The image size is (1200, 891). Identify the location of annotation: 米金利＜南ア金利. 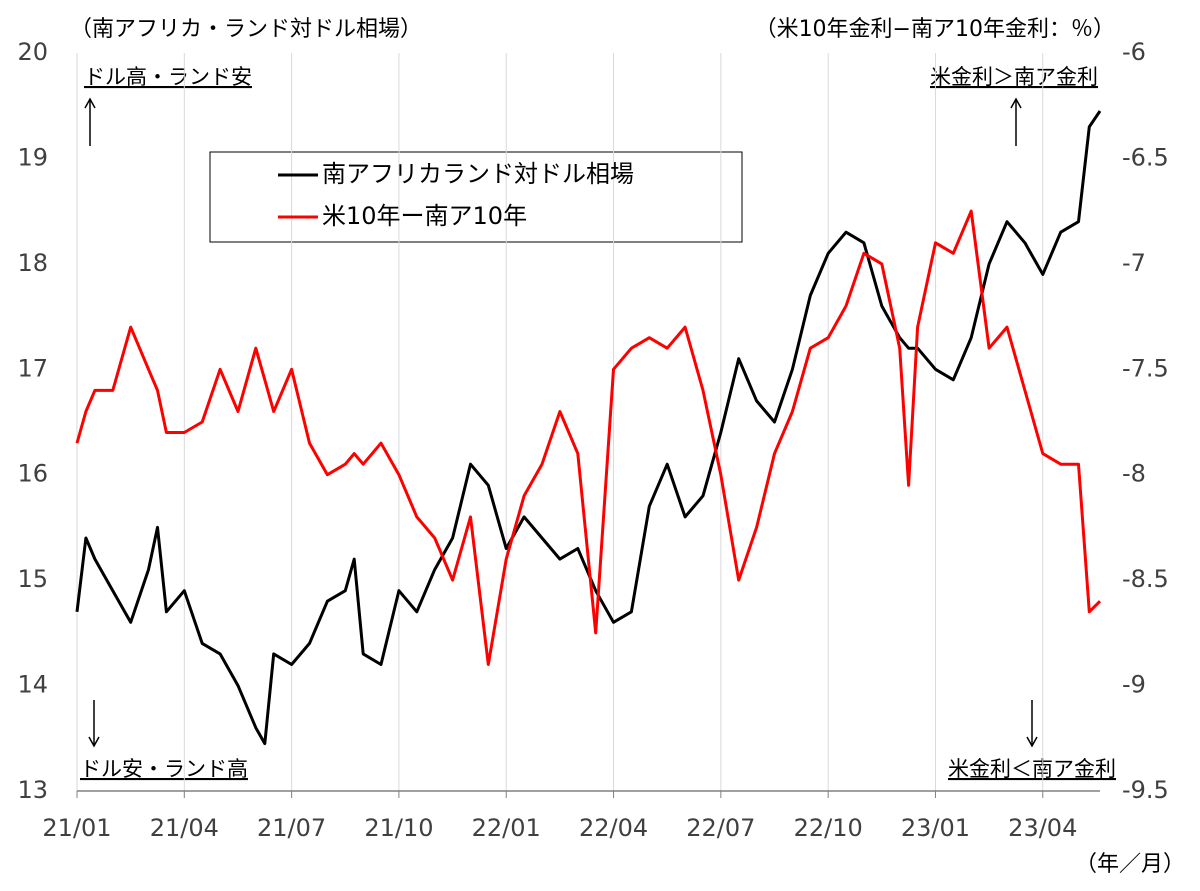
(1032, 769).